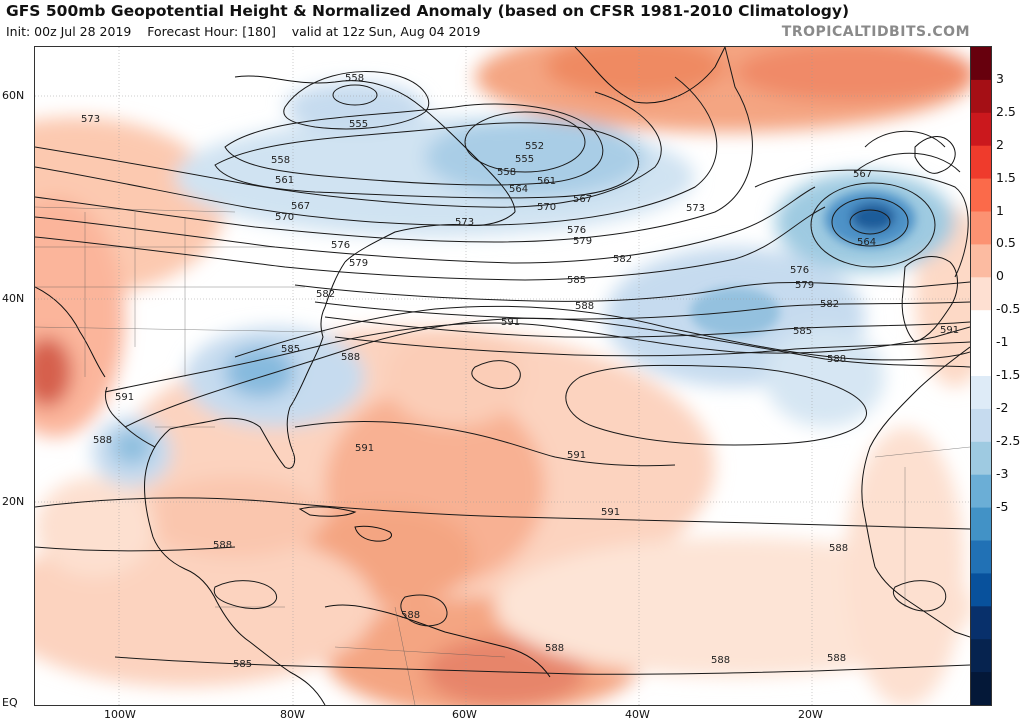 This screenshot has width=1024, height=724. I want to click on colorbar-tick-label: 3, so click(1000, 78).